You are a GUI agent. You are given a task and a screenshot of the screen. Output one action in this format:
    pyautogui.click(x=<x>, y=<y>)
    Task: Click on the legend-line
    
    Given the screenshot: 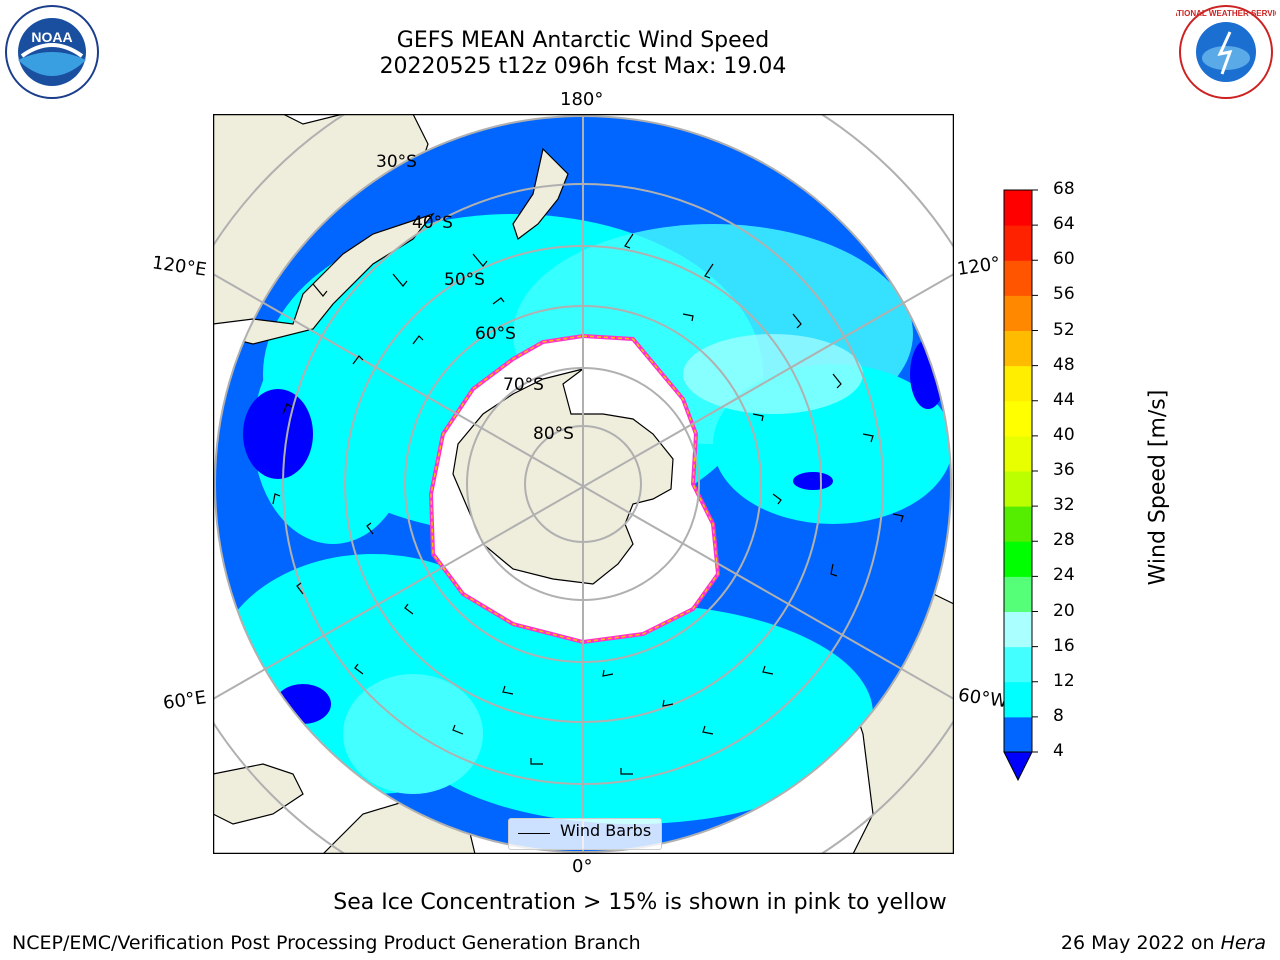 What is the action you would take?
    pyautogui.click(x=534, y=833)
    